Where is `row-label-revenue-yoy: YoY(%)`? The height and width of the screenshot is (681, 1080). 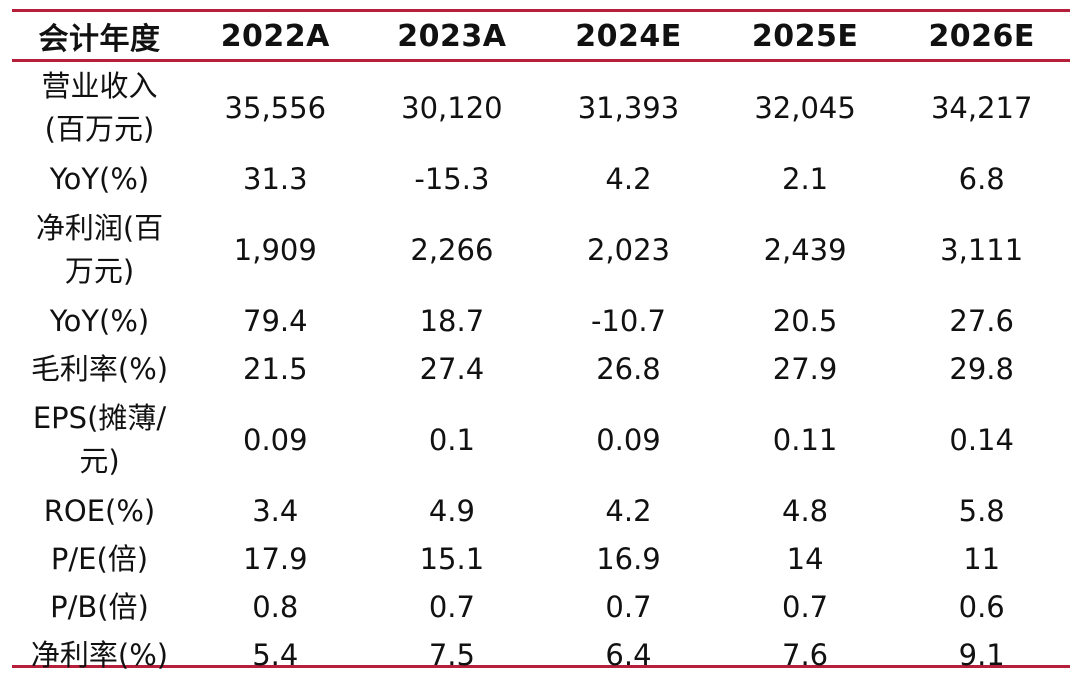 row-label-revenue-yoy: YoY(%) is located at coordinates (99, 178).